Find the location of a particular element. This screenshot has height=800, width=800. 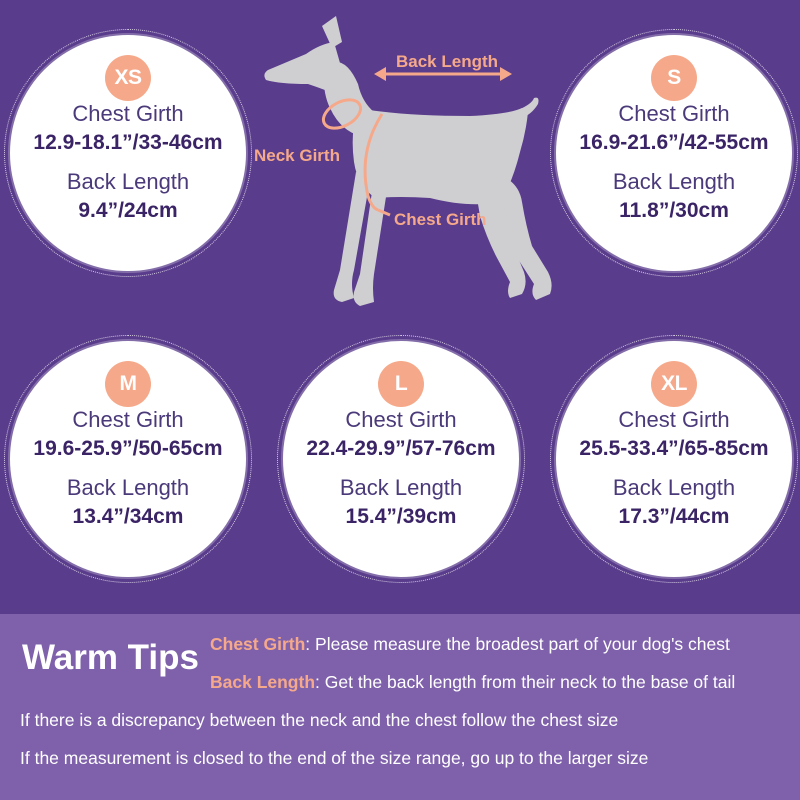

back-length-value: 9.4”/24cm is located at coordinates (128, 210).